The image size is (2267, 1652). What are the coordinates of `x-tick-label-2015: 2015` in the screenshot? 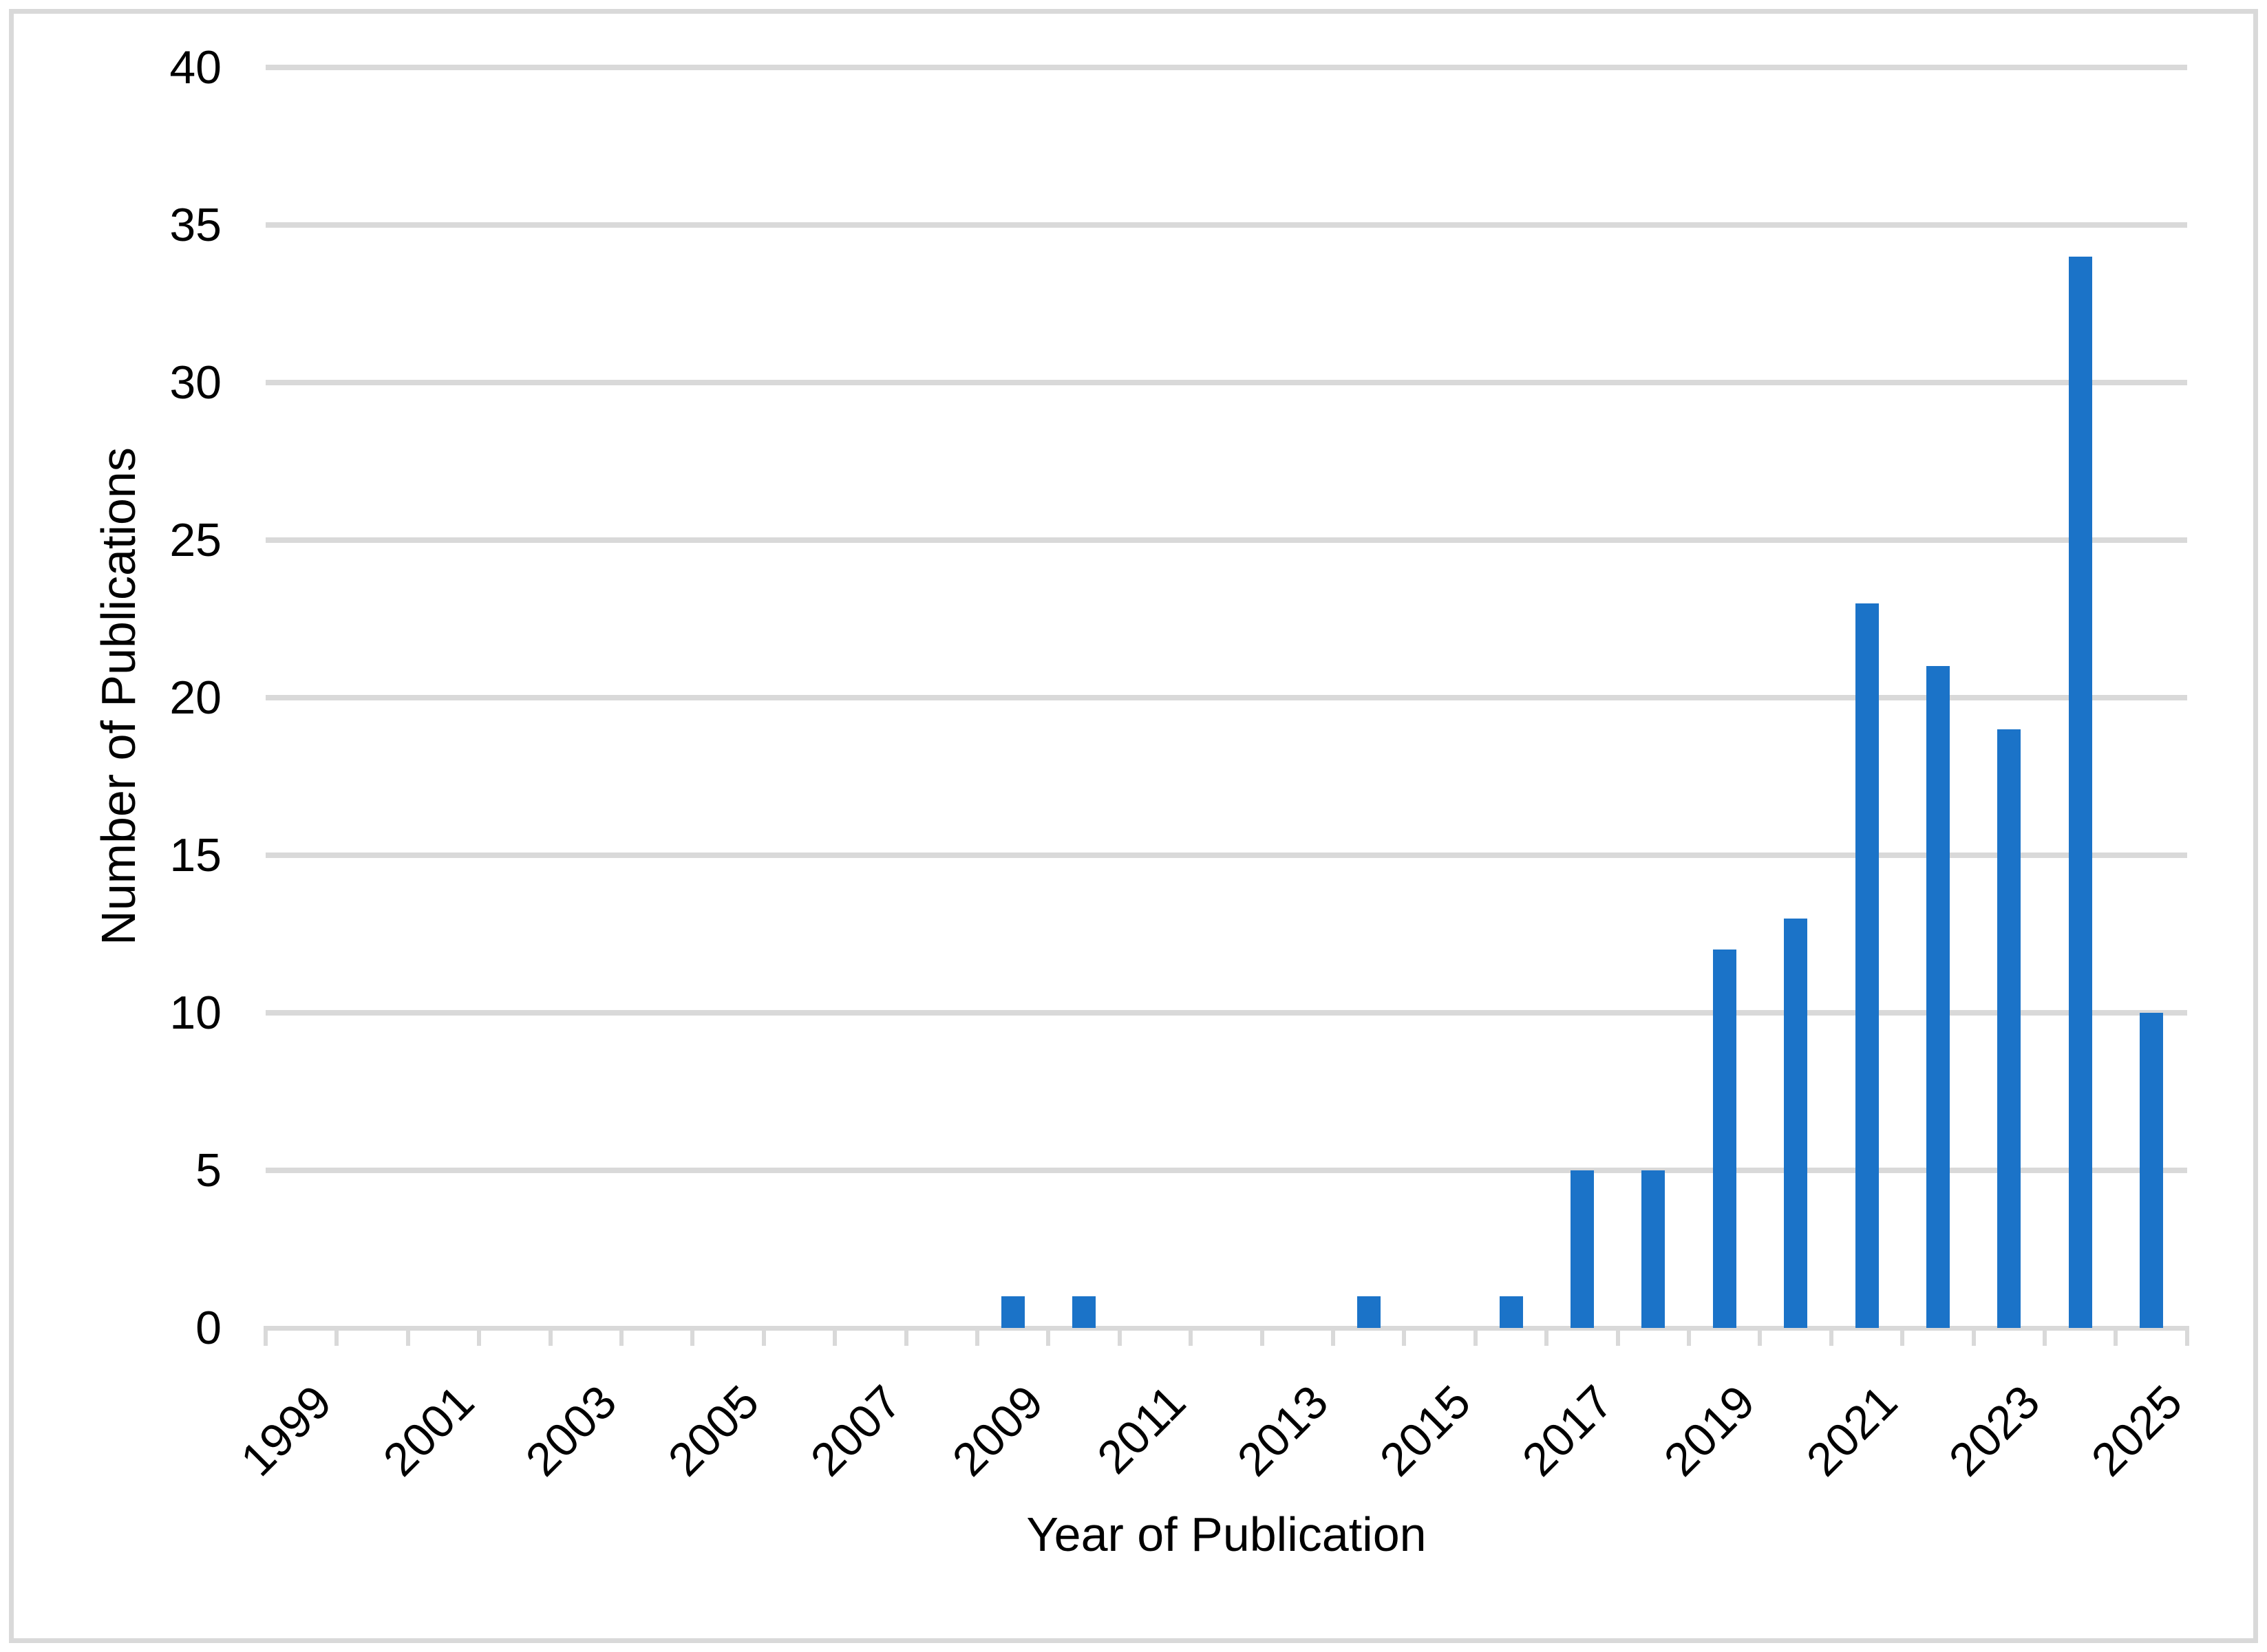 It's located at (1425, 1430).